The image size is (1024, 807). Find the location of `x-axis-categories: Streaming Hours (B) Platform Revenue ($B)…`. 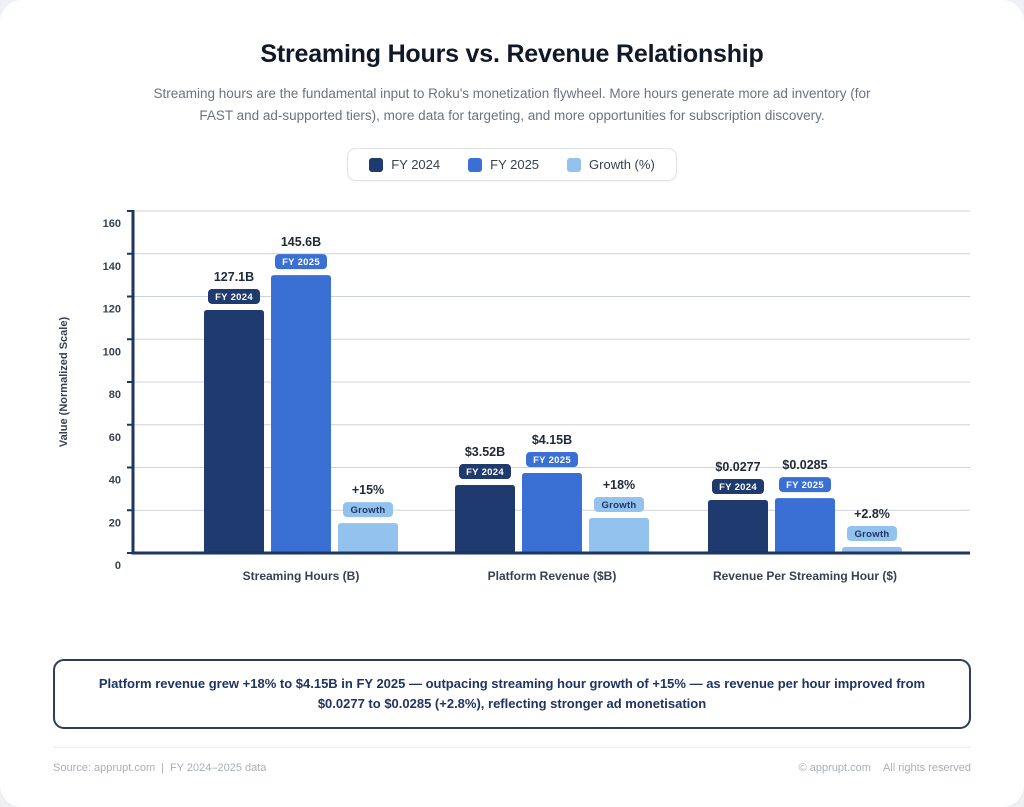

x-axis-categories: Streaming Hours (B) Platform Revenue ($B)… is located at coordinates (570, 576).